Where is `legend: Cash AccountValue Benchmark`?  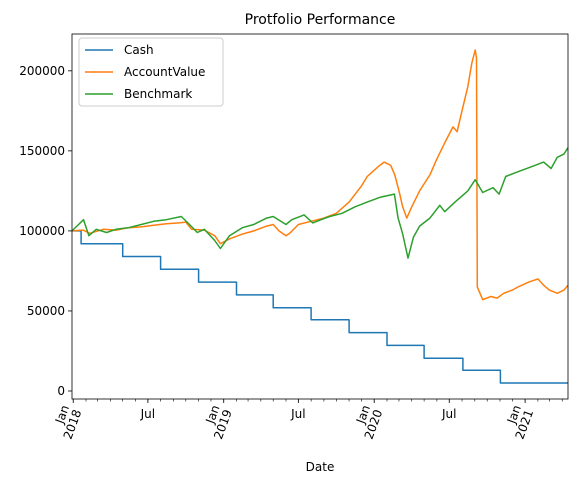 legend: Cash AccountValue Benchmark is located at coordinates (151, 72).